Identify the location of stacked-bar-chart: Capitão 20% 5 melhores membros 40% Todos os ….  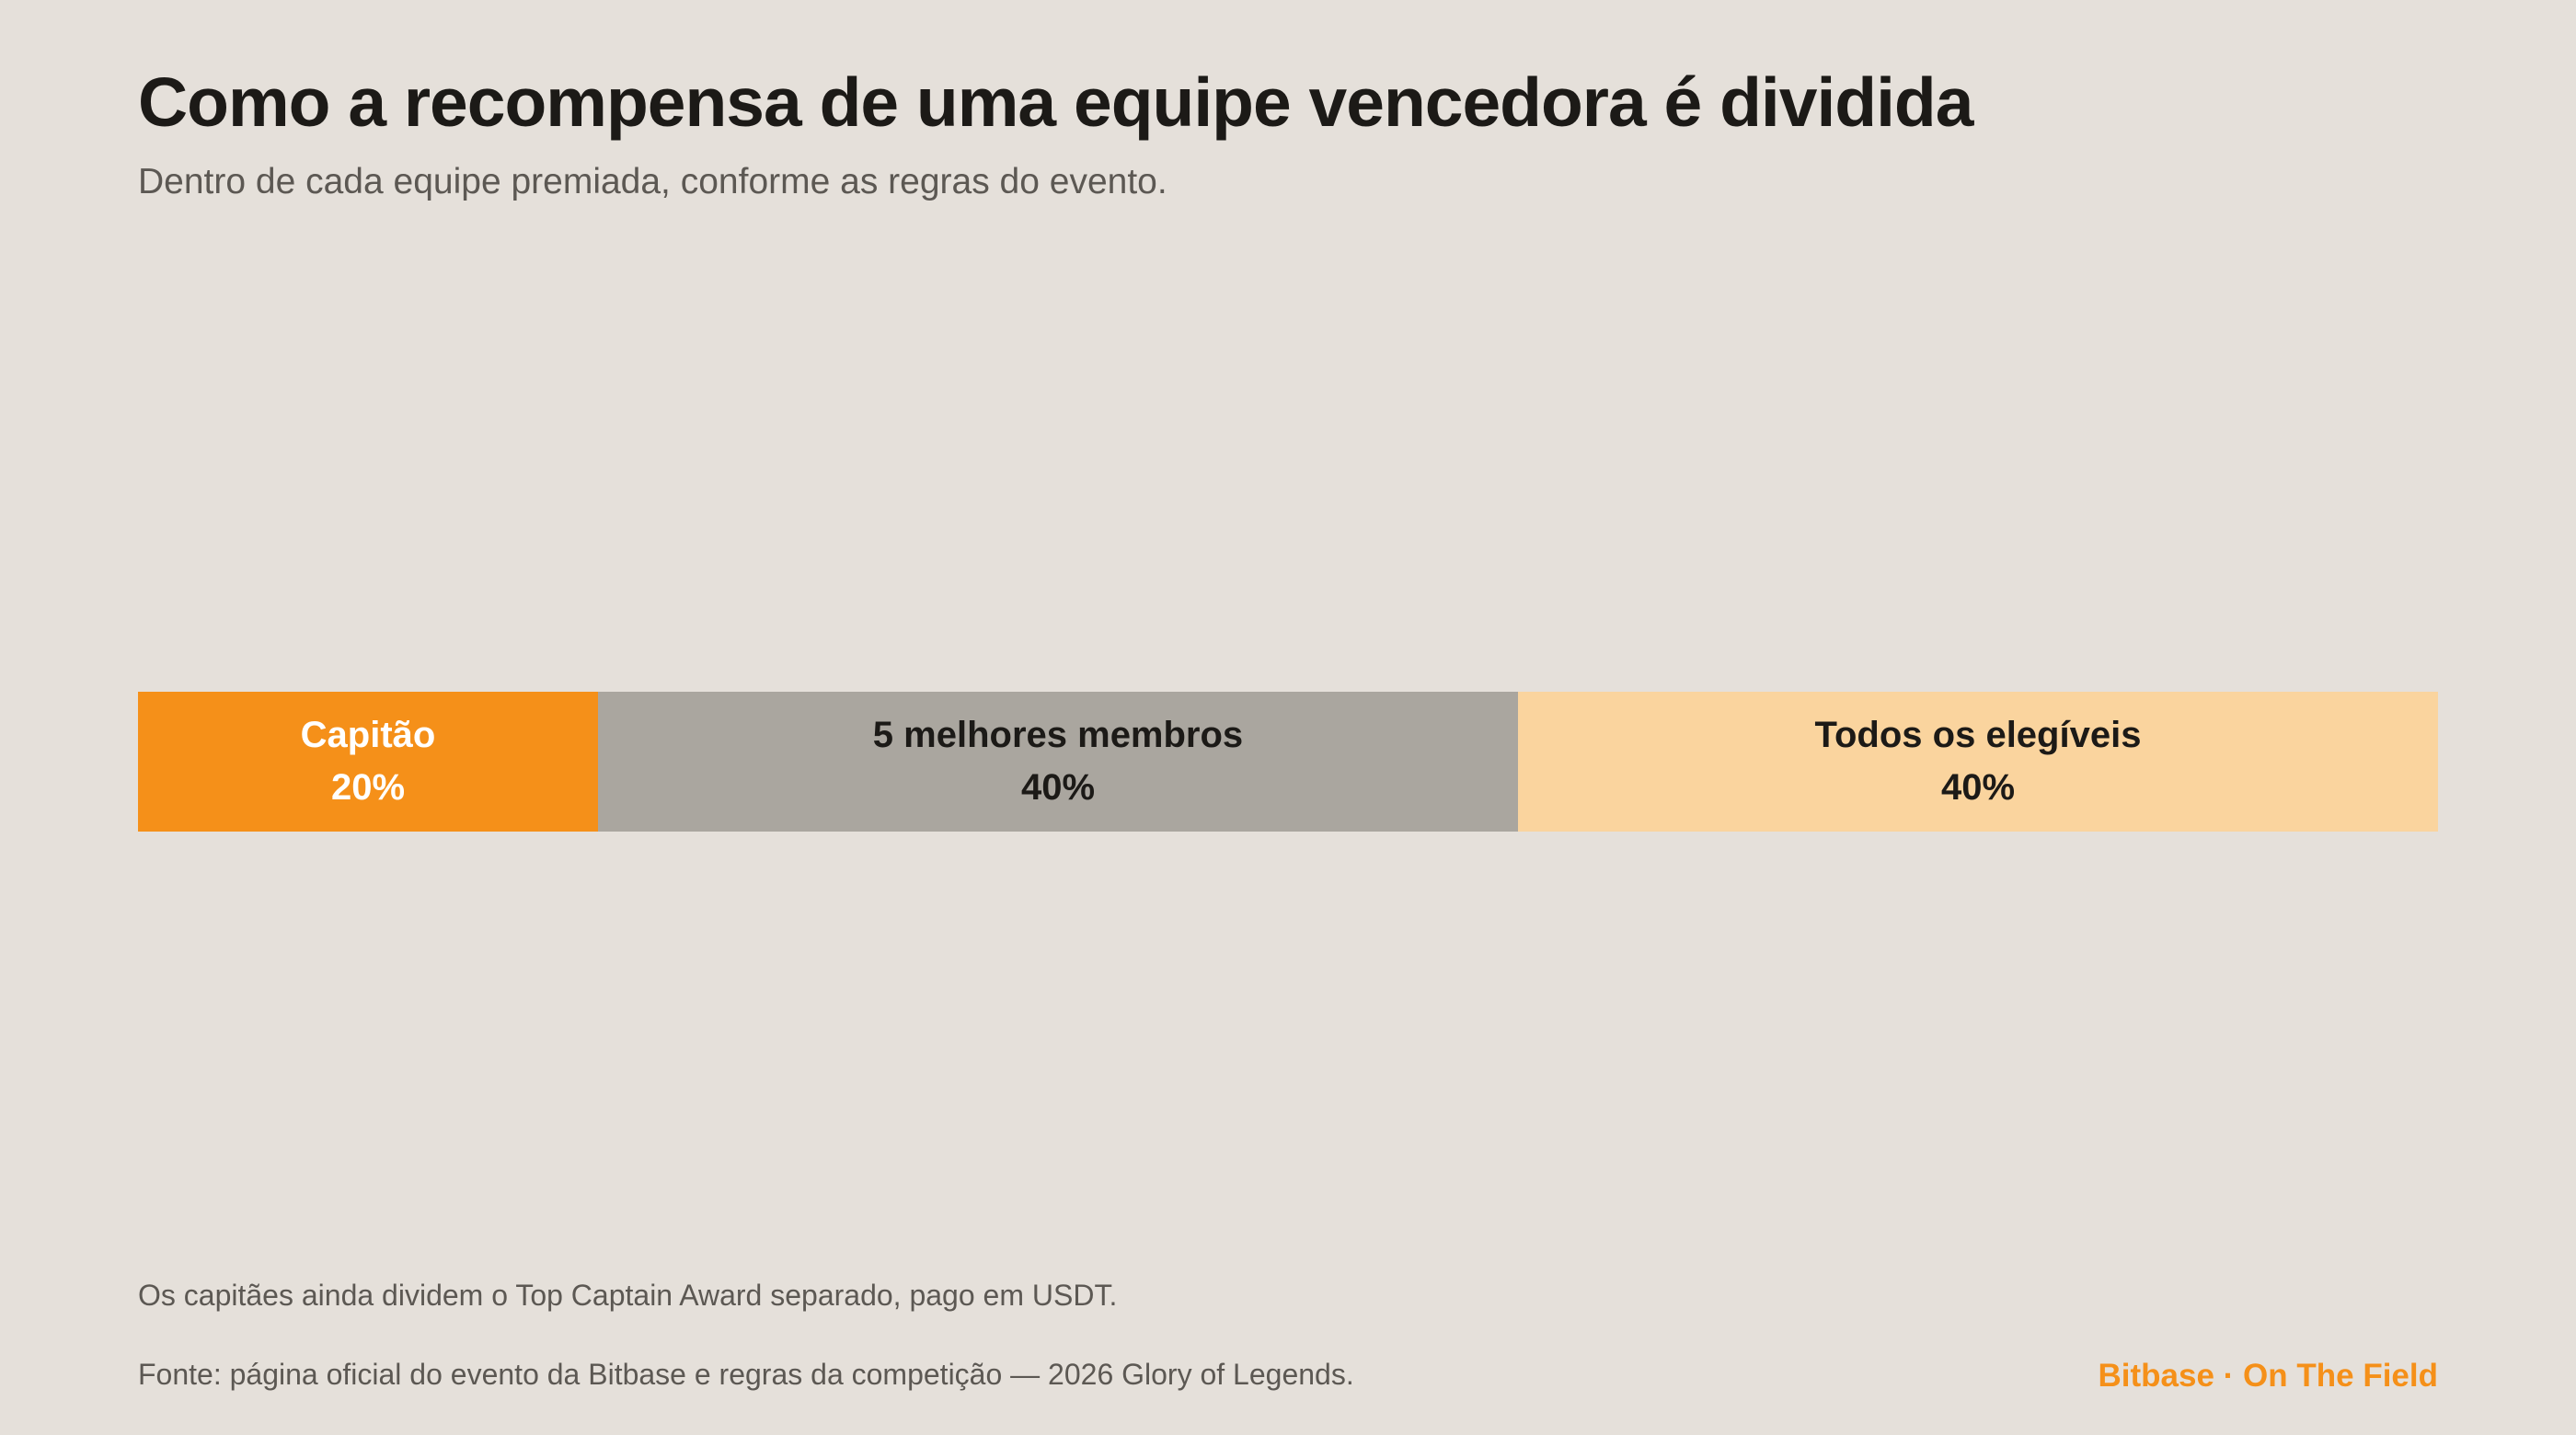
(1288, 762).